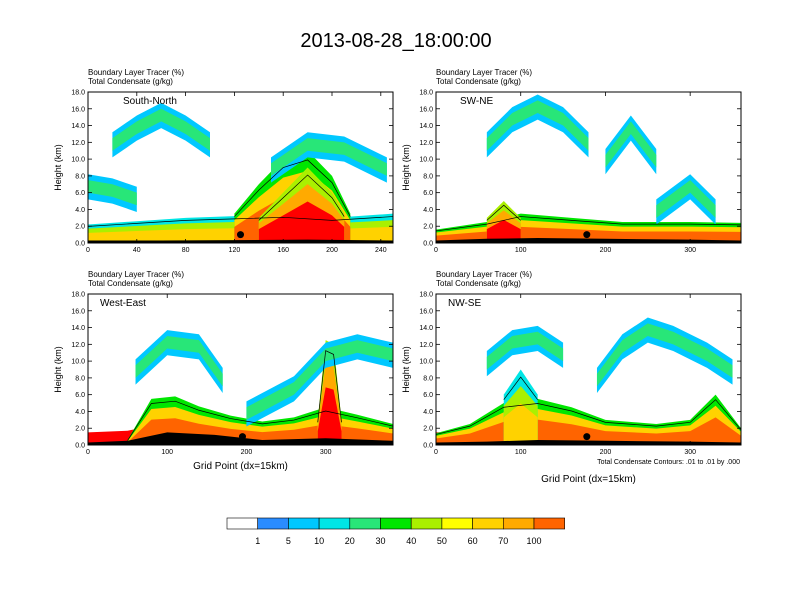  Describe the element at coordinates (396, 41) in the screenshot. I see `figure-title: 2013-08-28_18:00:00` at that location.